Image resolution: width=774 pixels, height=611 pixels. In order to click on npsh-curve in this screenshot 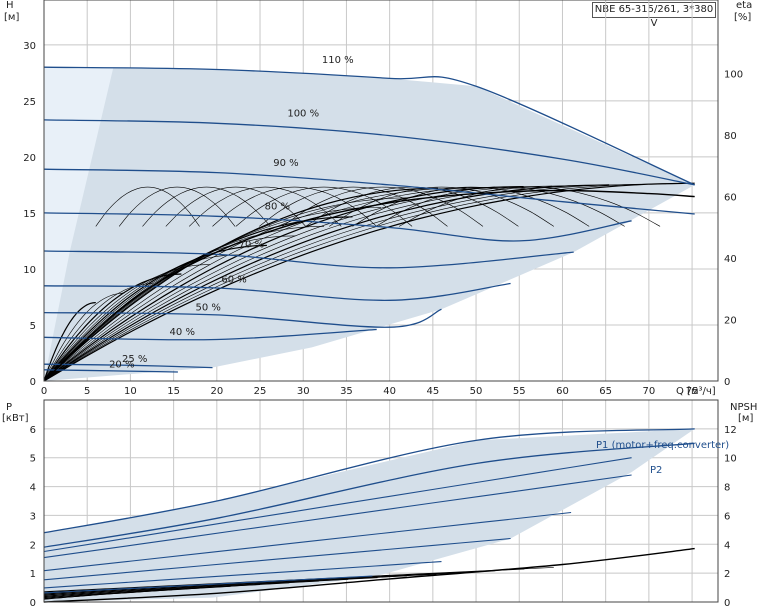, I will do `click(369, 575)`.